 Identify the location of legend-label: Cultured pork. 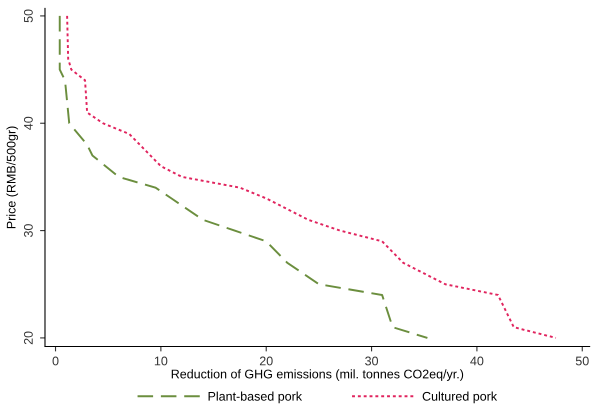
(460, 398).